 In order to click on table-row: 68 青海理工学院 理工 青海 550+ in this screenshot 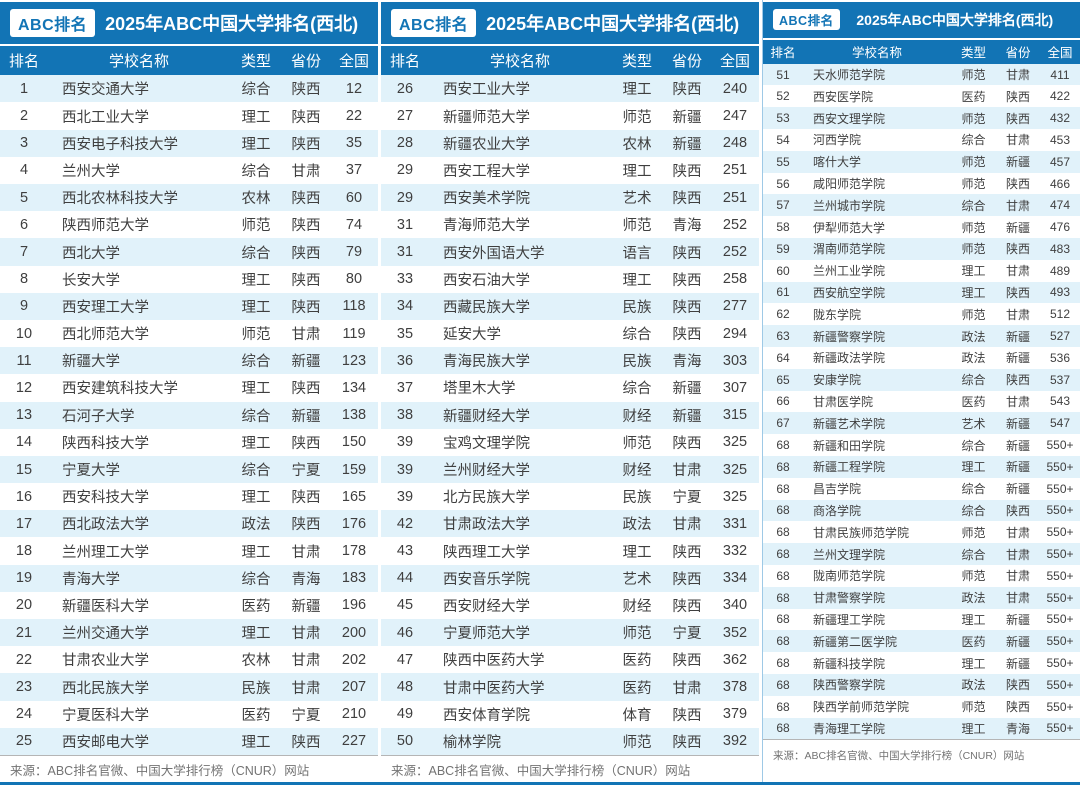, I will do `click(921, 728)`.